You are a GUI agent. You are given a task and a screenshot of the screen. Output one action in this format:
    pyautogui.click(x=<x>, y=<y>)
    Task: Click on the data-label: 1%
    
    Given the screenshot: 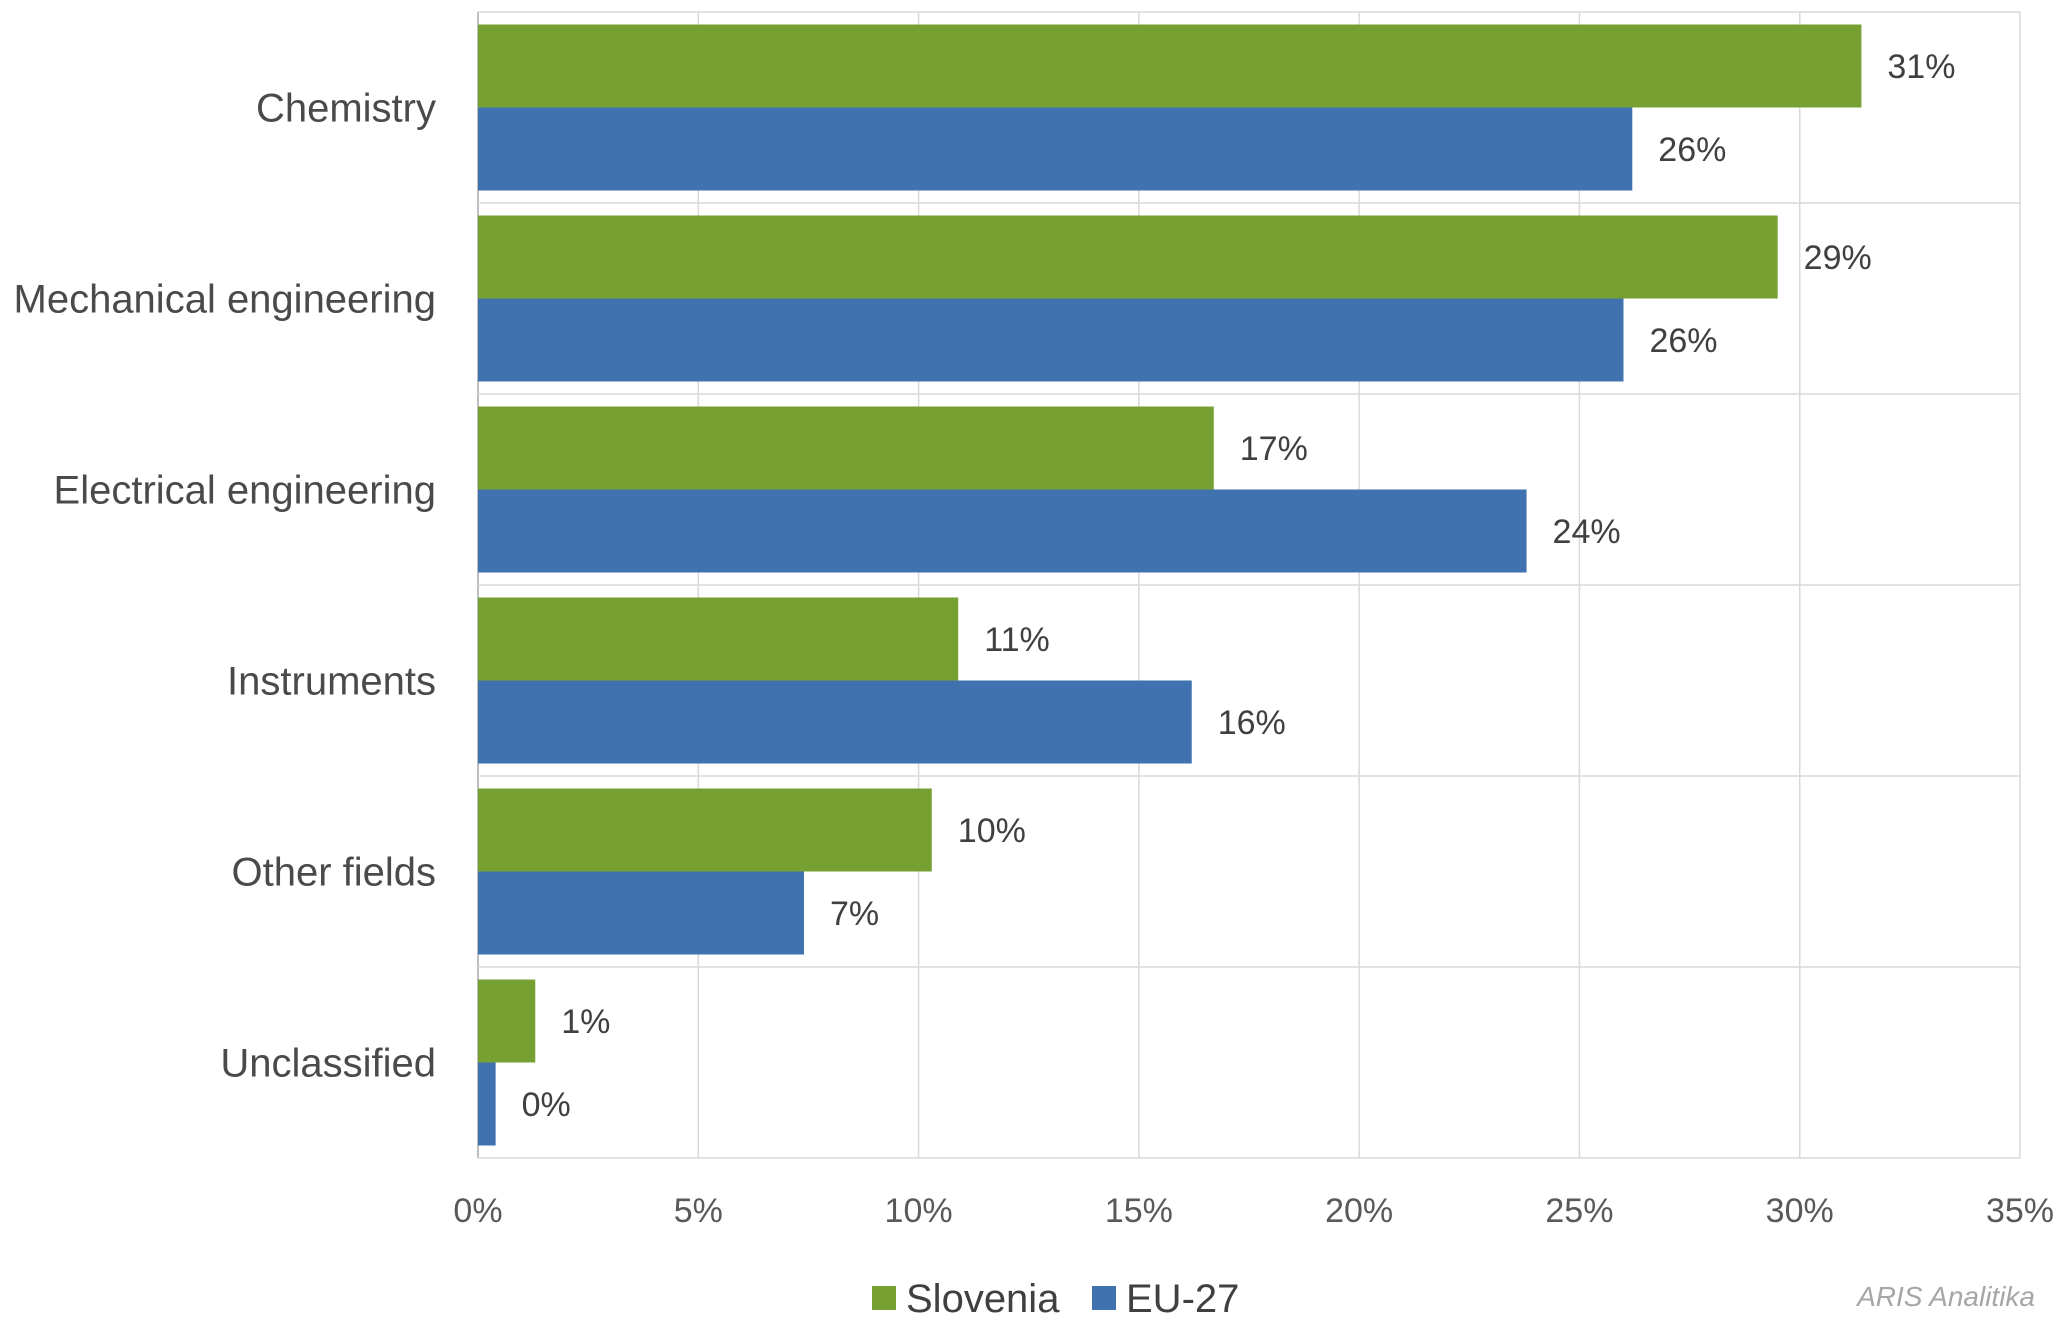 What is the action you would take?
    pyautogui.click(x=585, y=1022)
    